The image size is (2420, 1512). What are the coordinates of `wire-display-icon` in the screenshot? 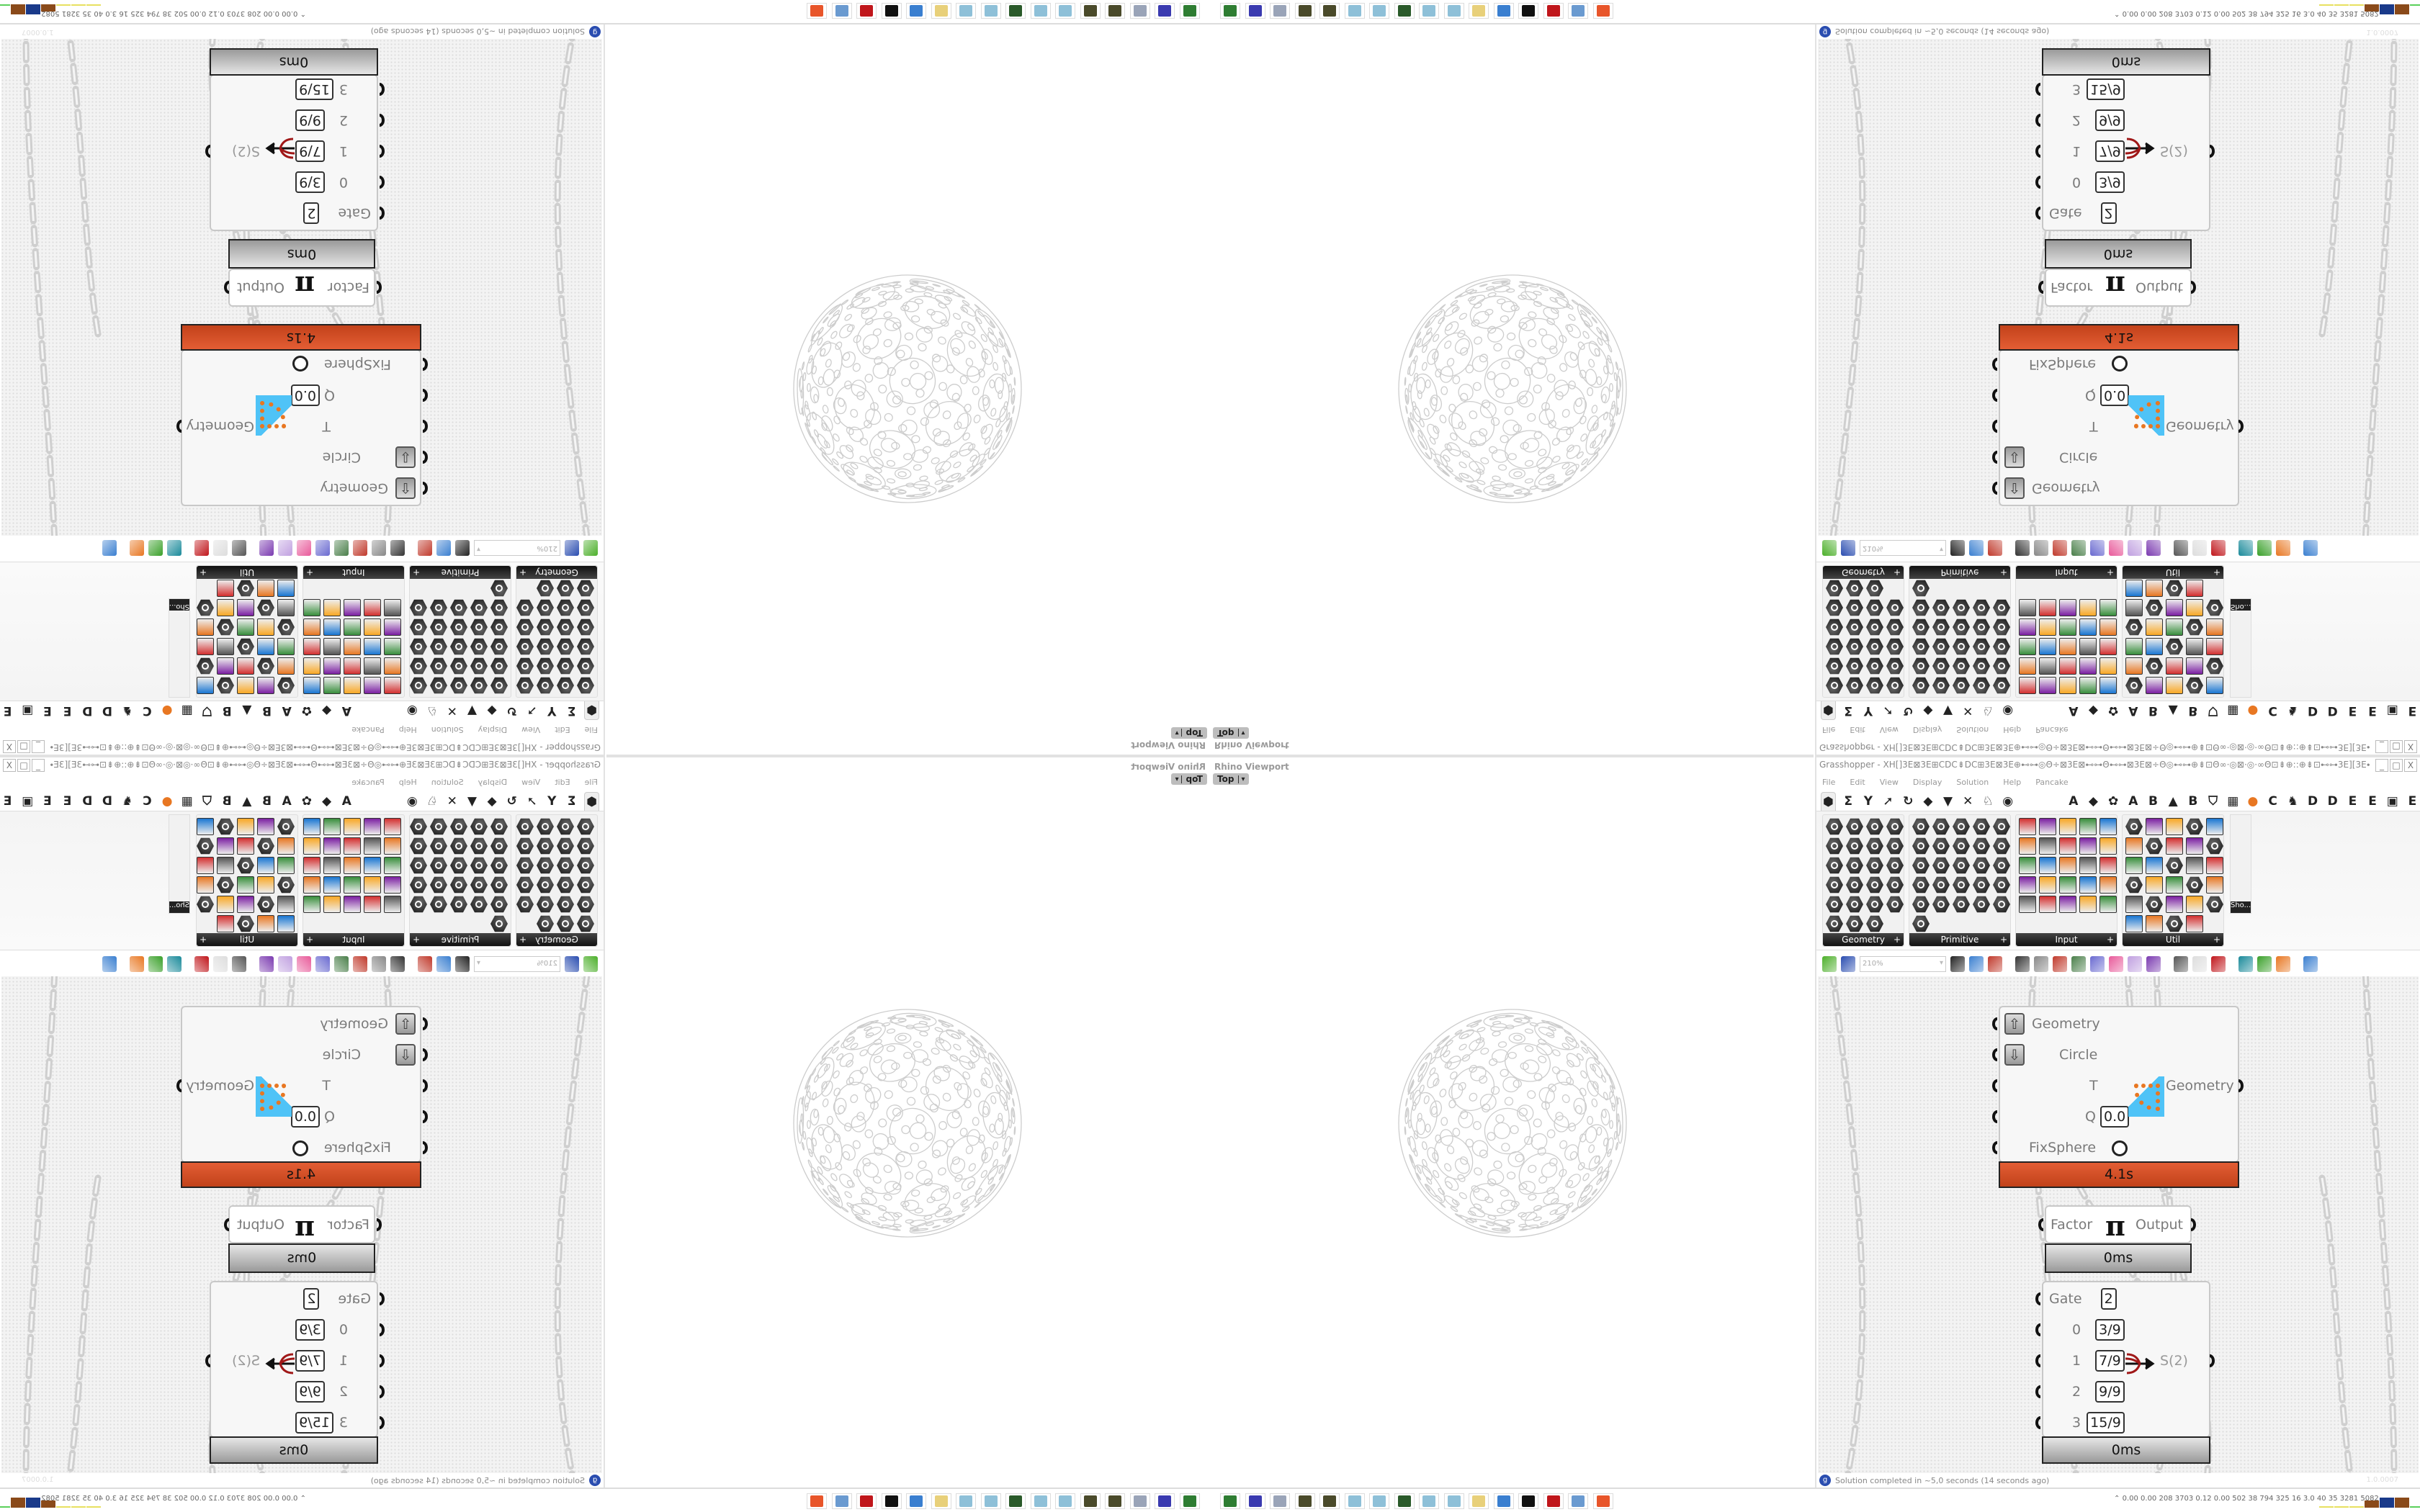 It's located at (2199, 964).